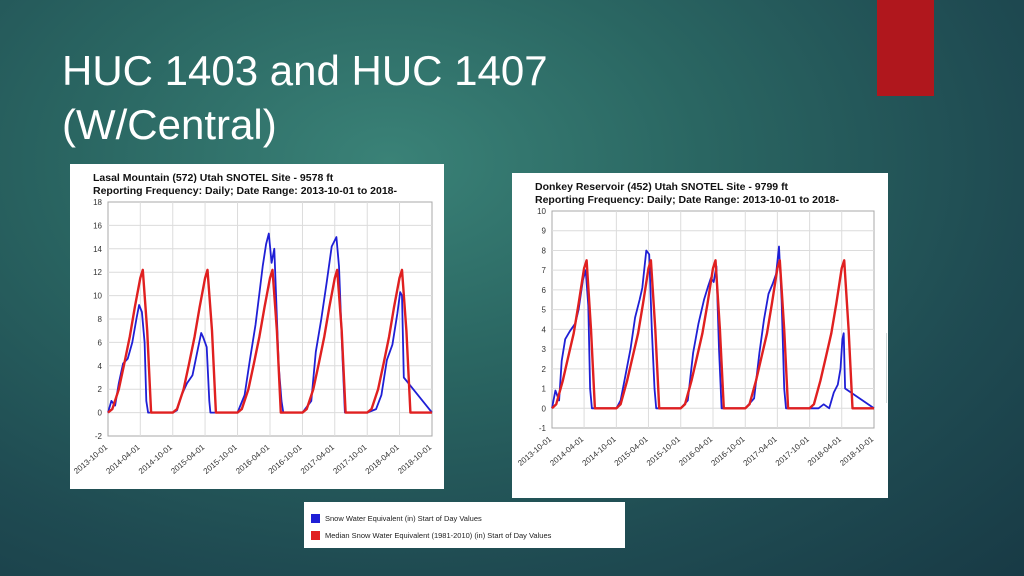 Image resolution: width=1024 pixels, height=576 pixels. I want to click on y-tick-label: 7, so click(544, 270).